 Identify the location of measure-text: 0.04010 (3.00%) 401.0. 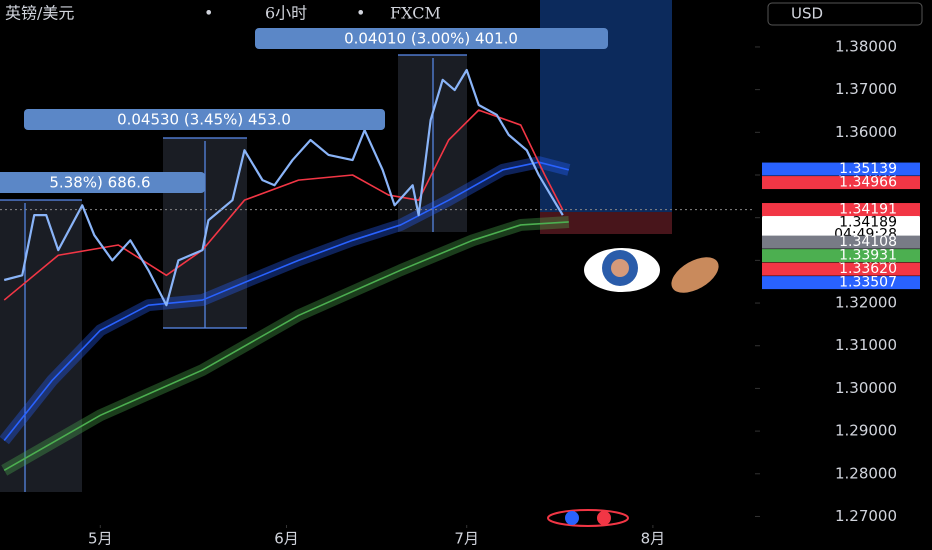
(431, 39).